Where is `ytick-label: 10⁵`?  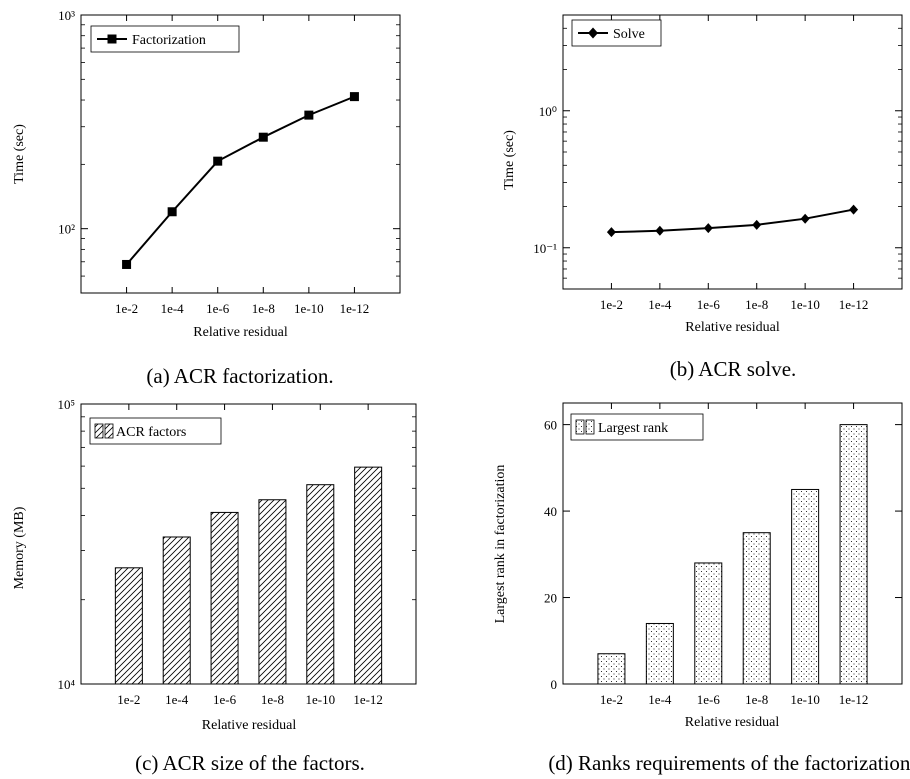 ytick-label: 10⁵ is located at coordinates (66, 404).